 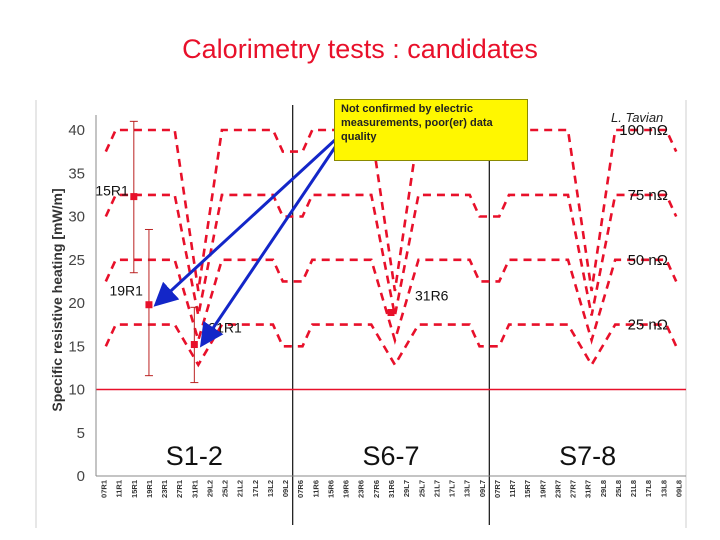 What do you see at coordinates (406, 488) in the screenshot?
I see `x-tick-label: 29L7` at bounding box center [406, 488].